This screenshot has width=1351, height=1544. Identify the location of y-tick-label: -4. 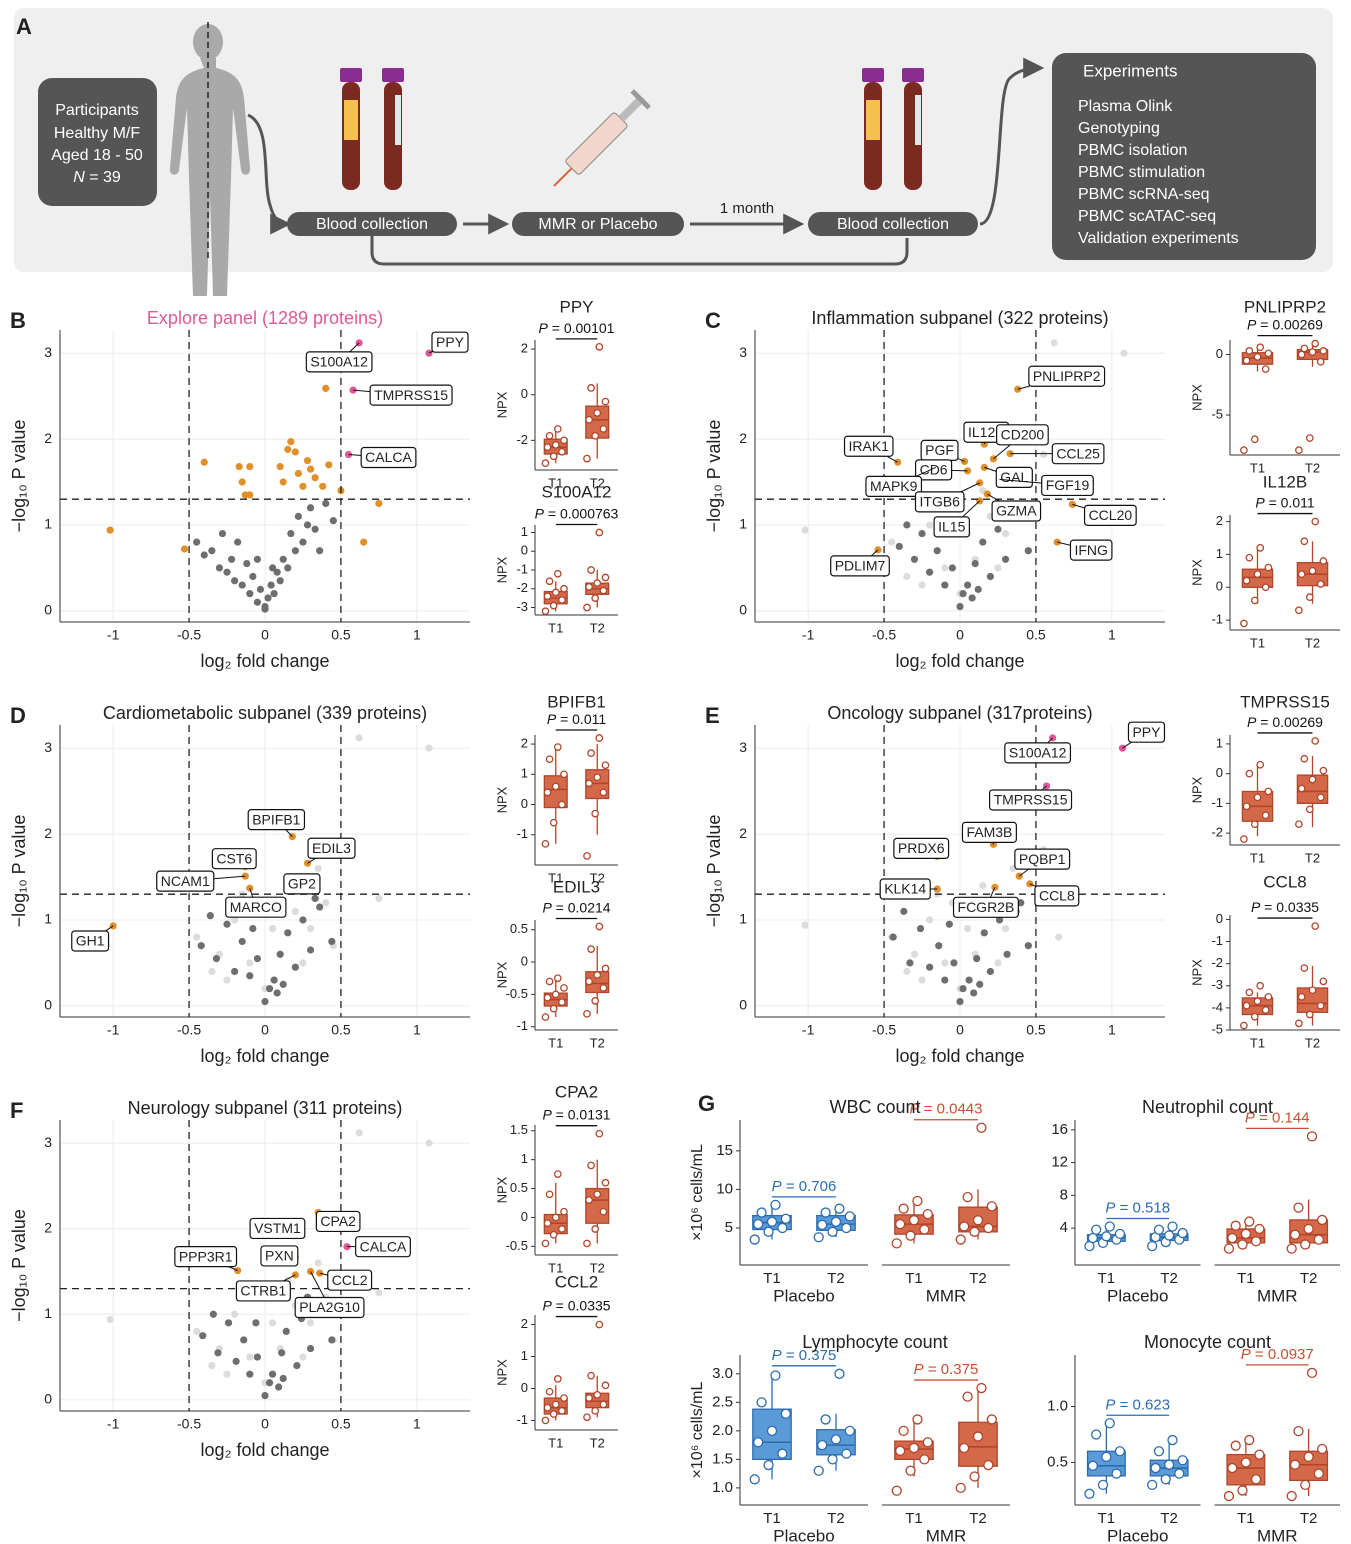
(1217, 1006).